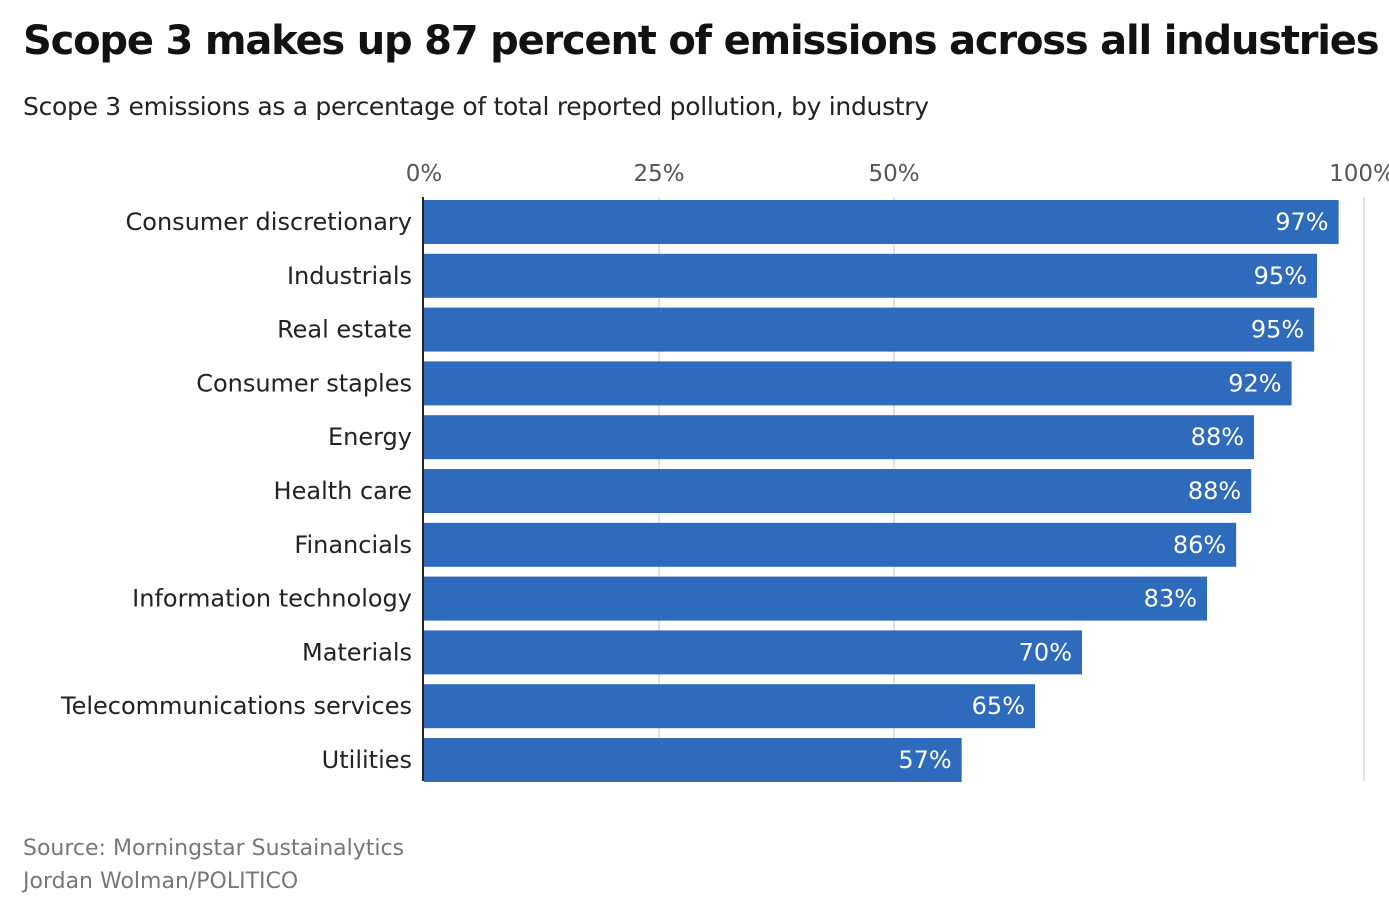 The image size is (1389, 919). Describe the element at coordinates (1045, 652) in the screenshot. I see `data-label: 70%` at that location.